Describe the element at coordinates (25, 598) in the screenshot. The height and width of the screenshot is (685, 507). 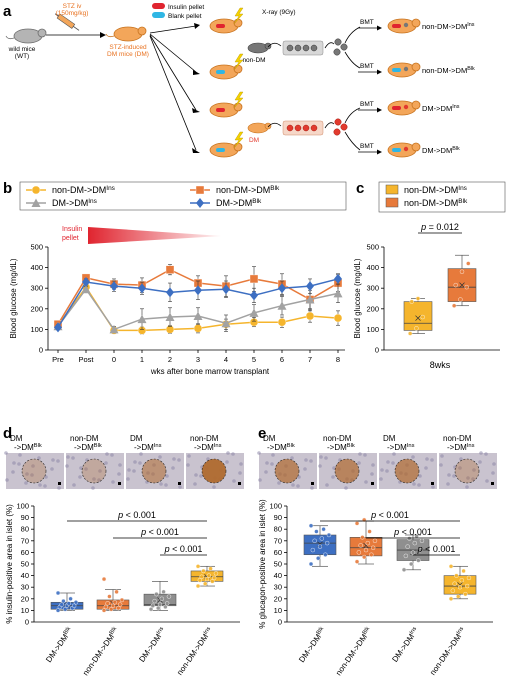
I see `y-tick-label: 20` at that location.